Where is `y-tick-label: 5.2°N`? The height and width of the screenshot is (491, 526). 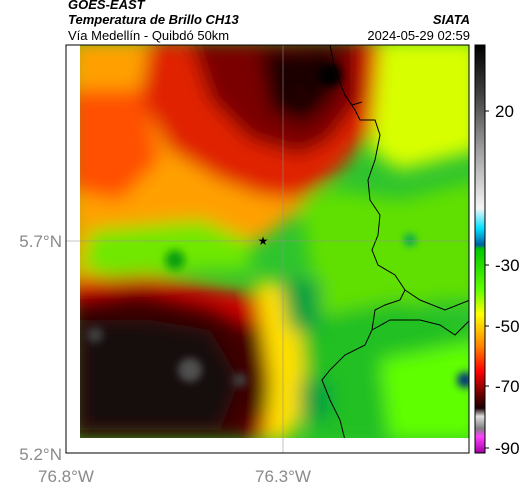 y-tick-label: 5.2°N is located at coordinates (40, 454).